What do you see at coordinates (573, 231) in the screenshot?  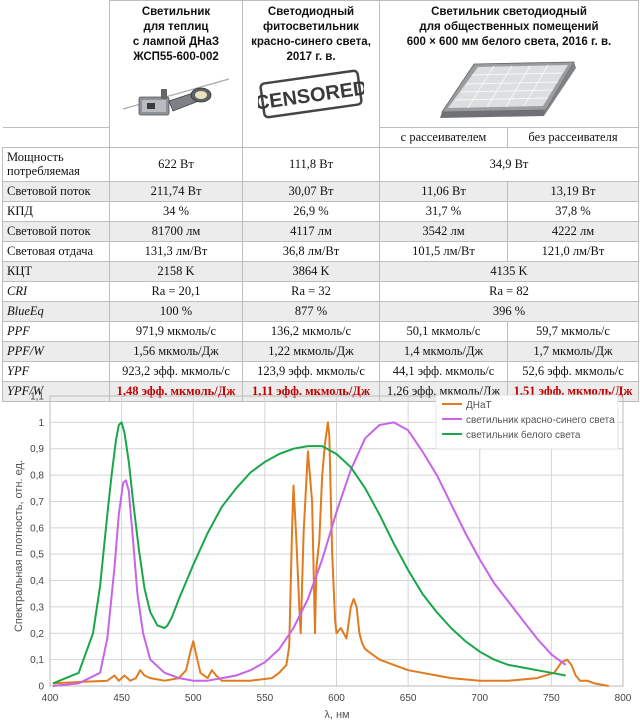 I see `cell: 4222 лм` at bounding box center [573, 231].